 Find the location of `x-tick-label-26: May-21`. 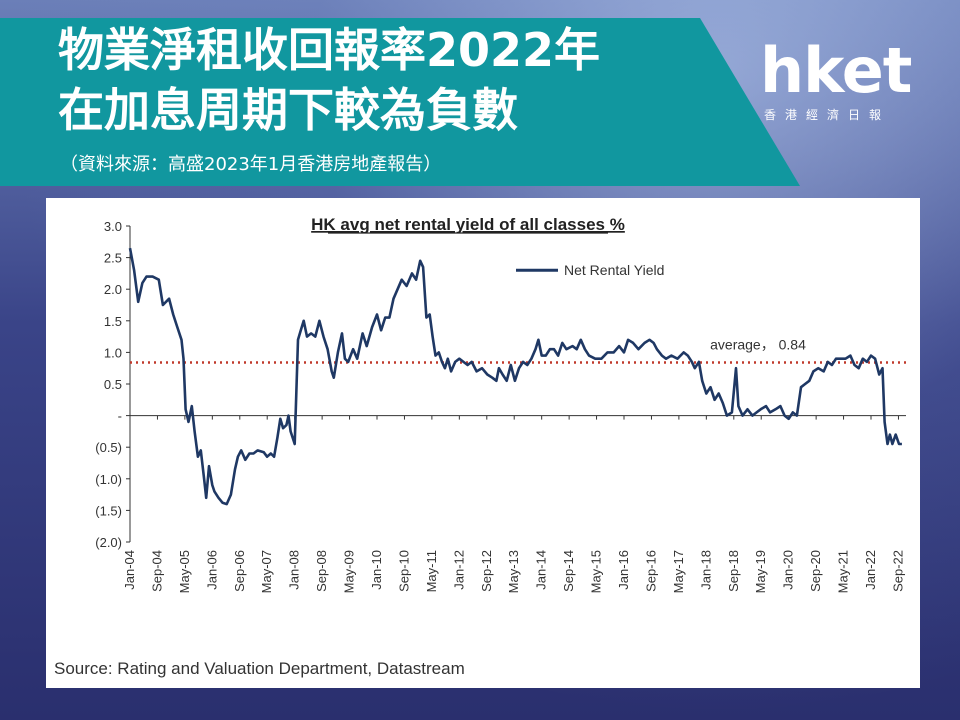

x-tick-label-26: May-21 is located at coordinates (843, 571).